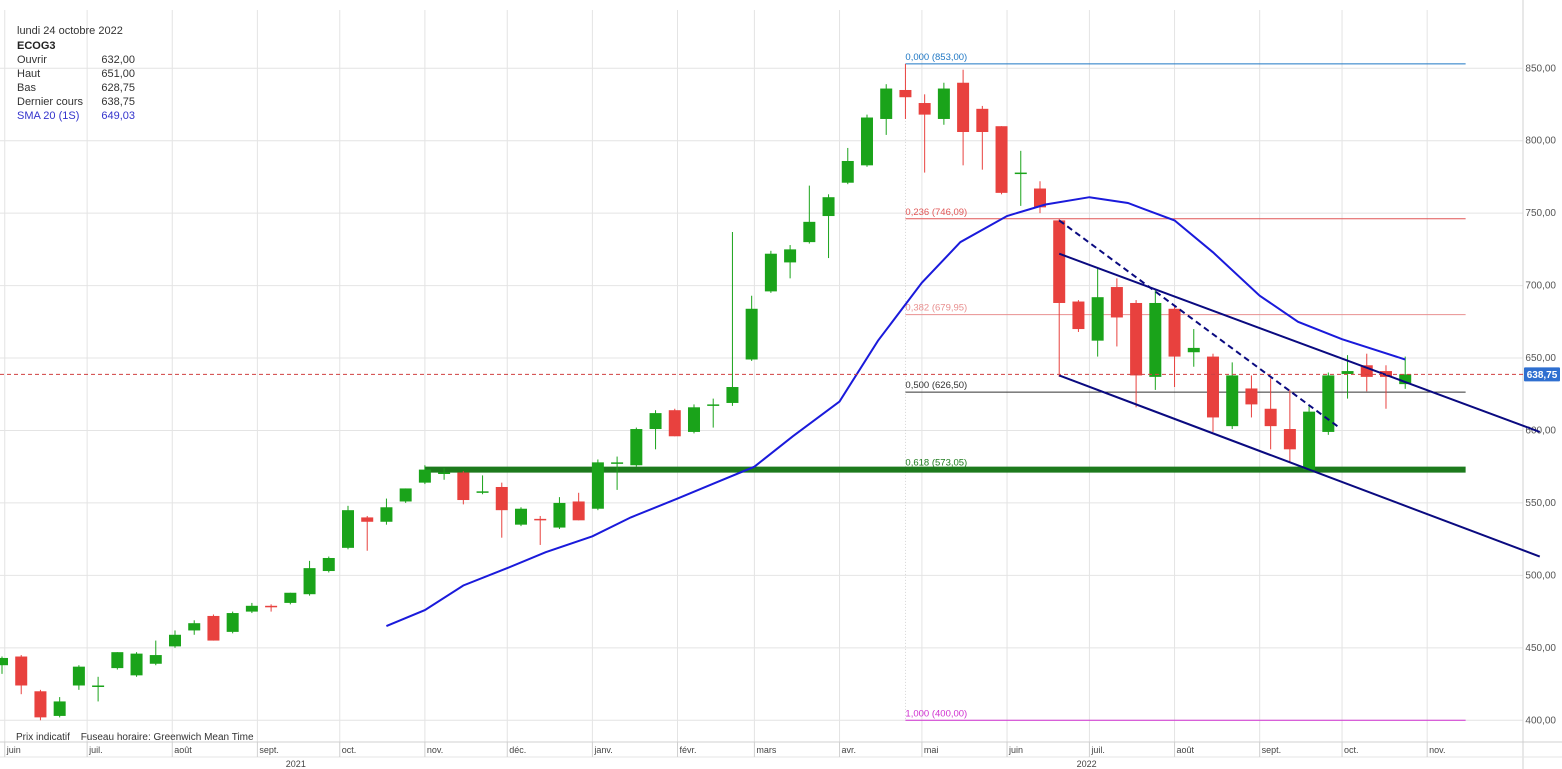 This screenshot has width=1562, height=769. I want to click on x-tick-label: juil., so click(95, 750).